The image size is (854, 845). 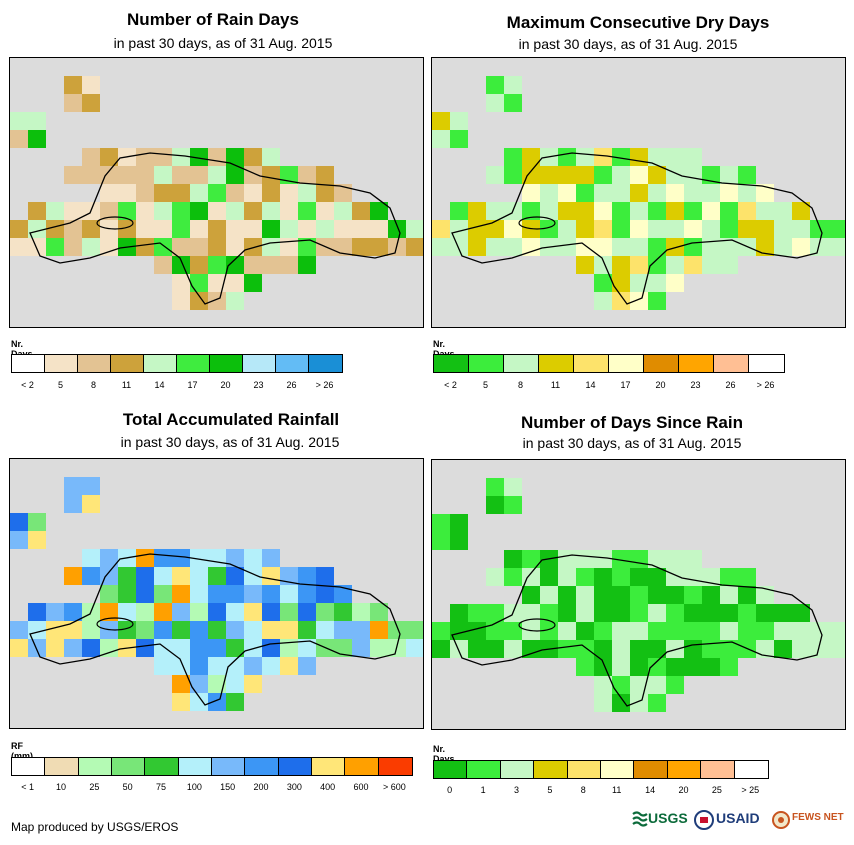 What do you see at coordinates (738, 818) in the screenshot?
I see `usaid-label: USAID` at bounding box center [738, 818].